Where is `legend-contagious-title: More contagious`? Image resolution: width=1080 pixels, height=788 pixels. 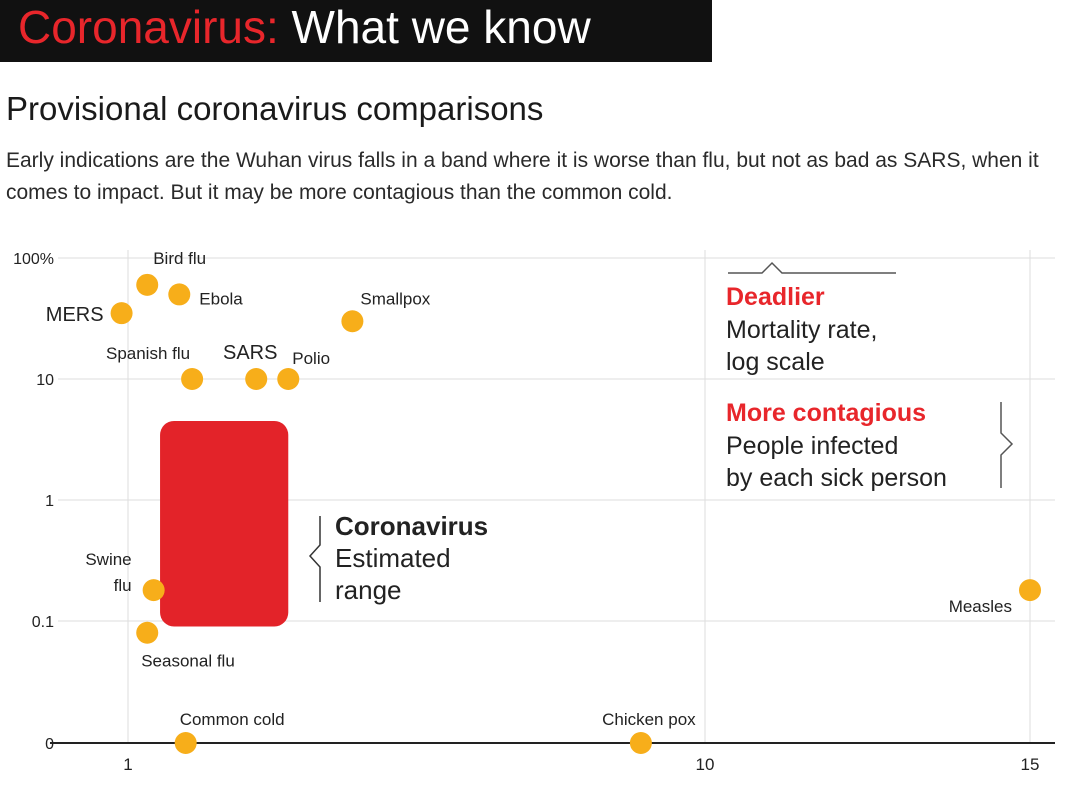
legend-contagious-title: More contagious is located at coordinates (826, 413).